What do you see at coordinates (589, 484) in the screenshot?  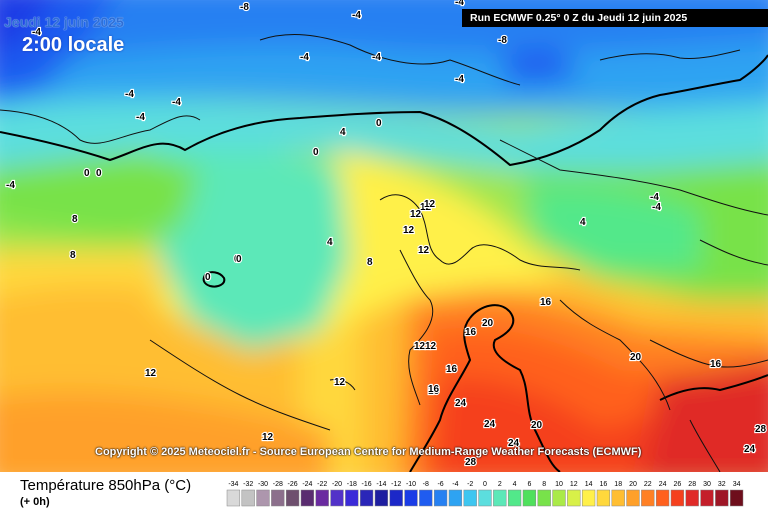 I see `legend-tick-label: 14` at bounding box center [589, 484].